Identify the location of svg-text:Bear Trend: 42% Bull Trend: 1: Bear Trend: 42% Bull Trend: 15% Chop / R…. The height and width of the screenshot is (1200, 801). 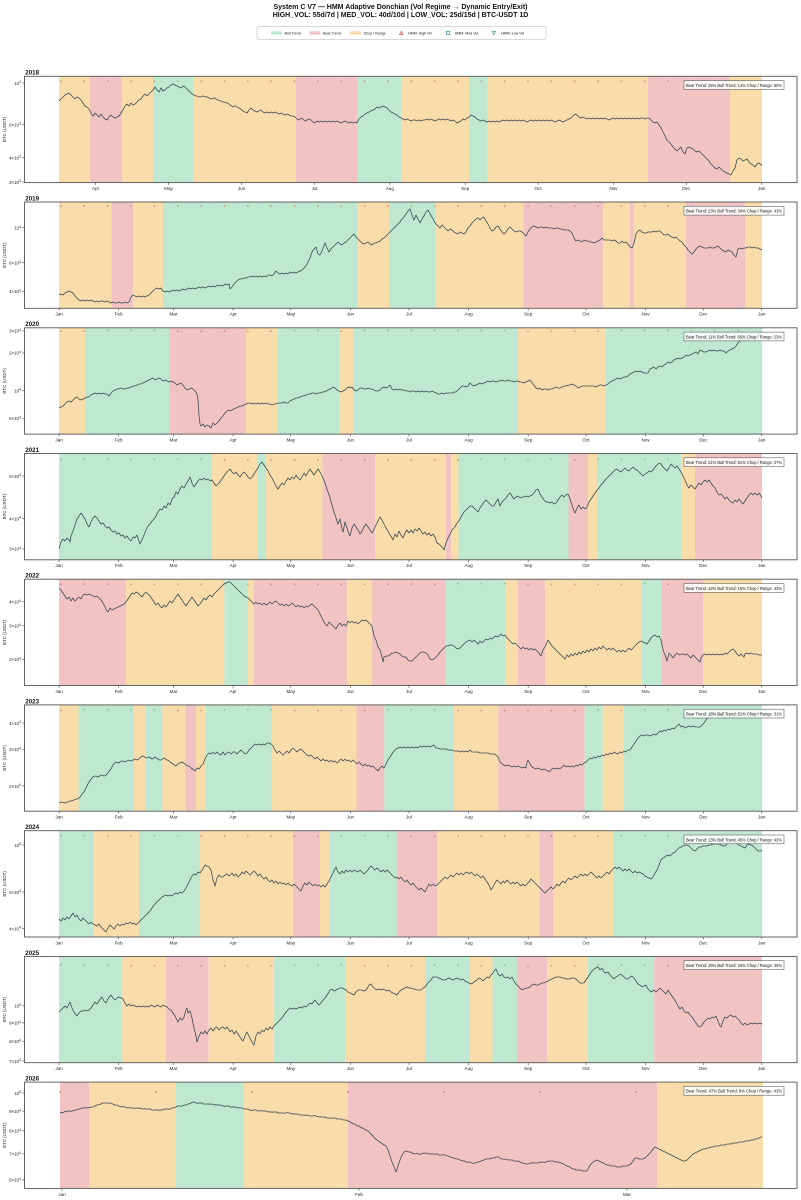
(734, 588).